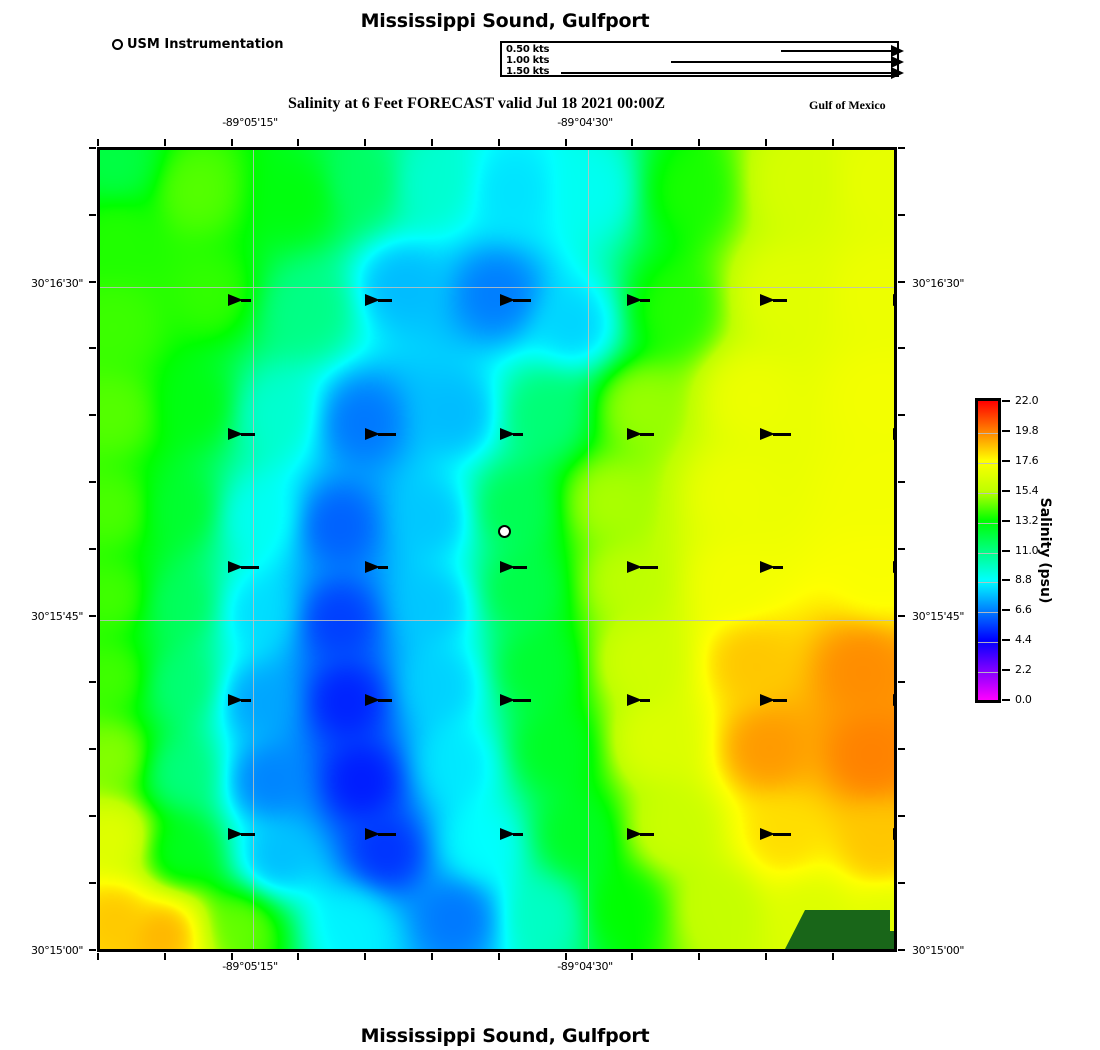  I want to click on usm-station-marker, so click(504, 531).